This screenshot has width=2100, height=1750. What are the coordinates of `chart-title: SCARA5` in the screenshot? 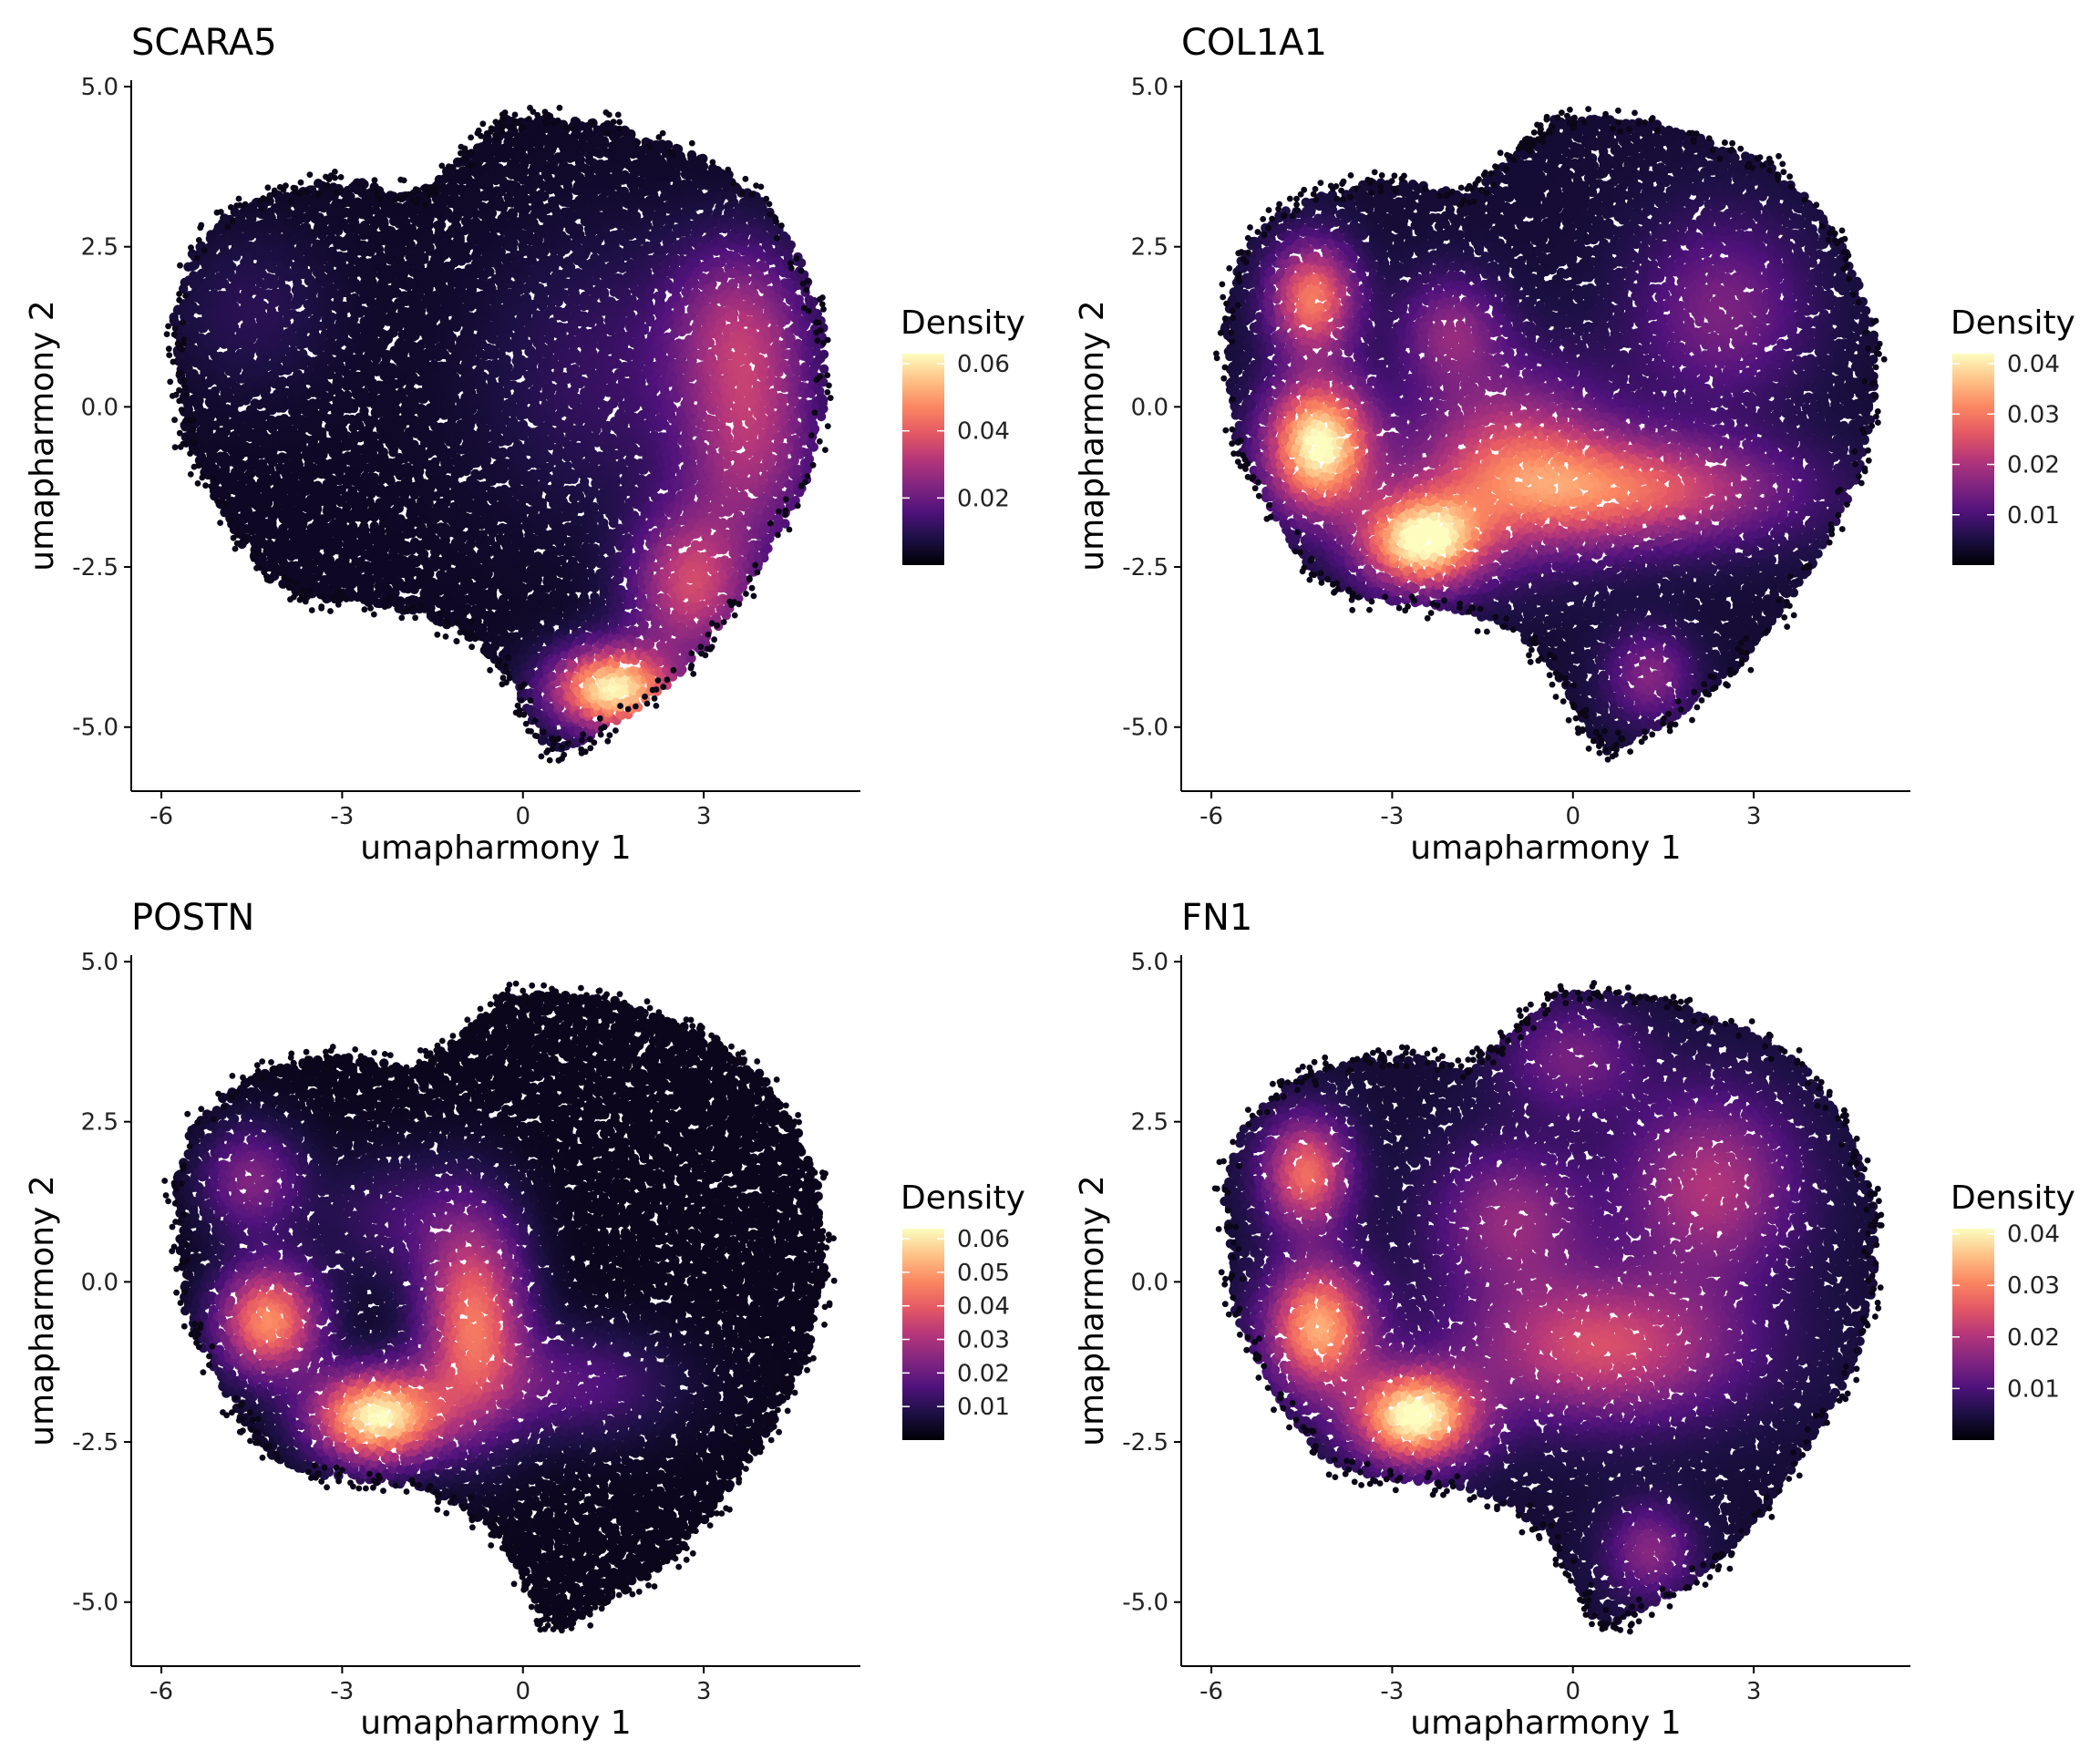 It's located at (204, 43).